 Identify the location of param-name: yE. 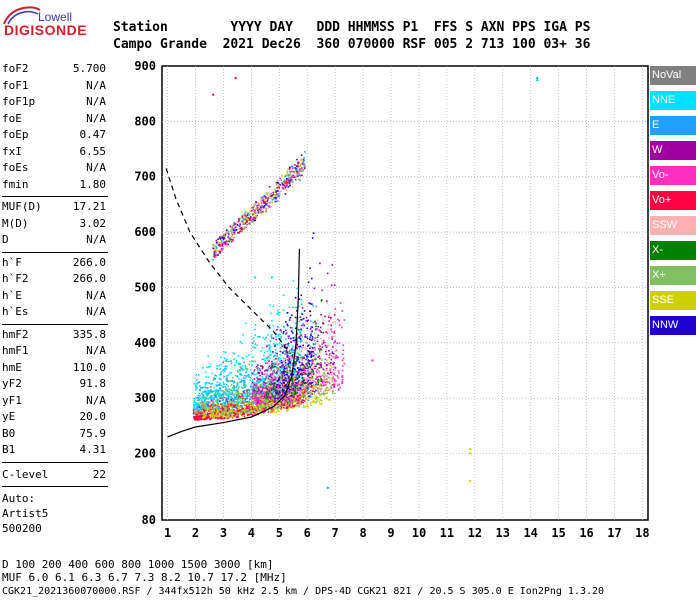
(9, 416).